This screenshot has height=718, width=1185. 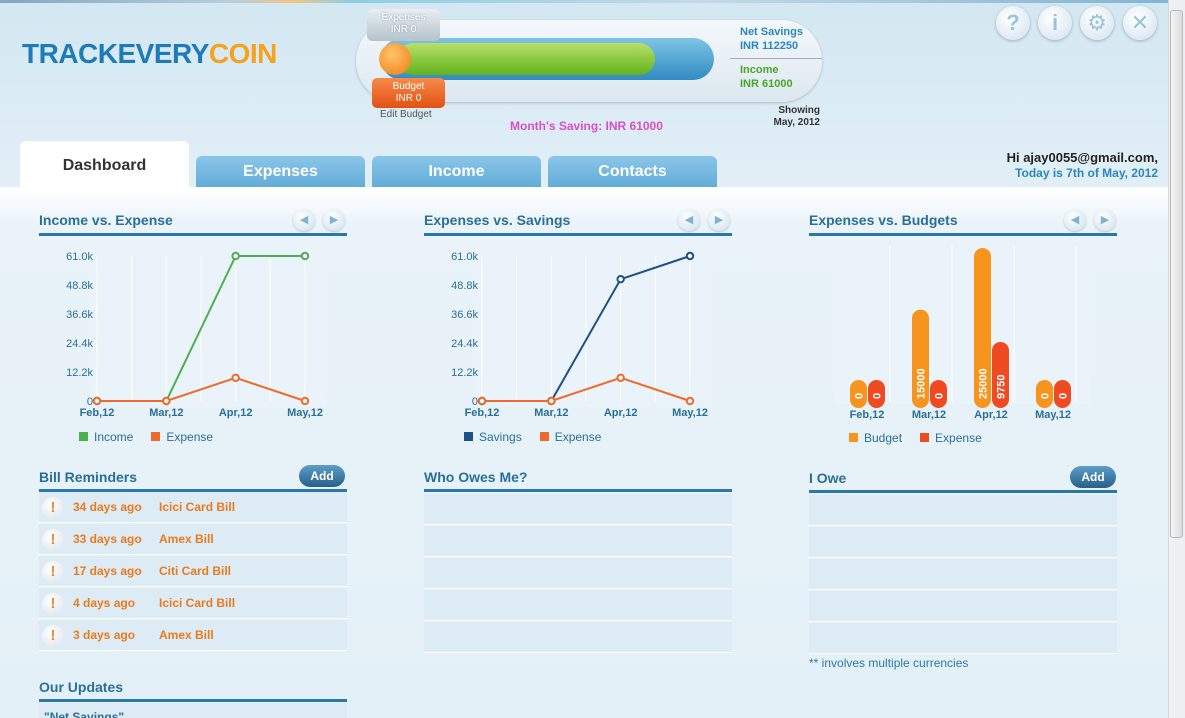 What do you see at coordinates (475, 402) in the screenshot?
I see `y-tick-label: 0` at bounding box center [475, 402].